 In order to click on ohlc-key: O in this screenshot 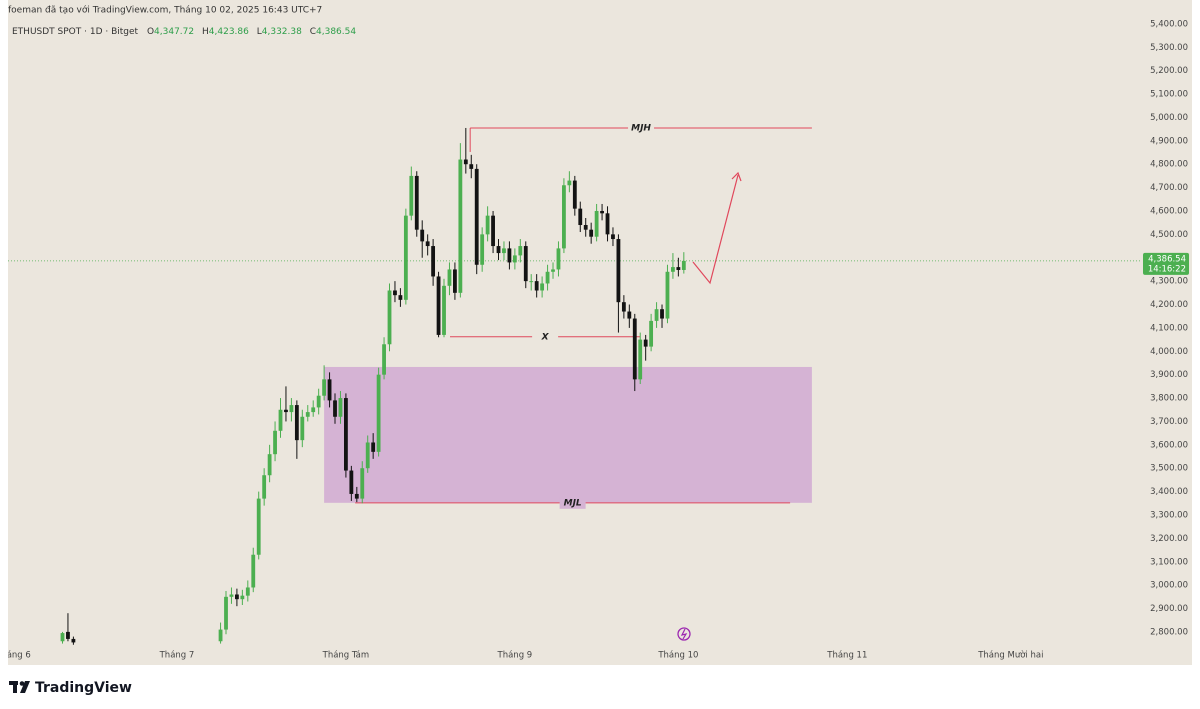, I will do `click(150, 32)`.